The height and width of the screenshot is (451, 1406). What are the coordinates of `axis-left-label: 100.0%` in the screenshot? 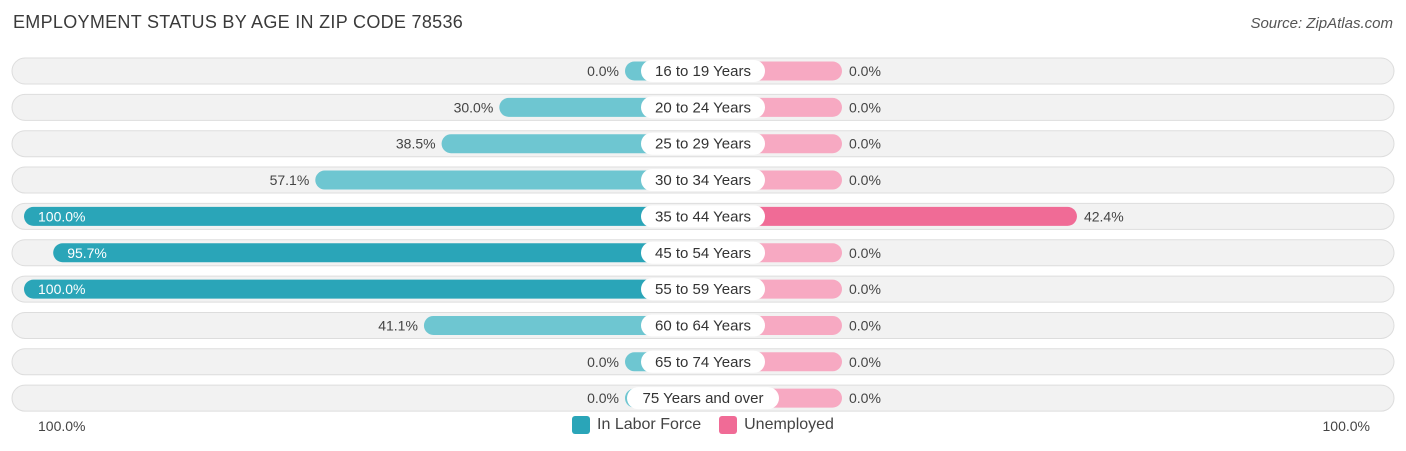 It's located at (62, 426).